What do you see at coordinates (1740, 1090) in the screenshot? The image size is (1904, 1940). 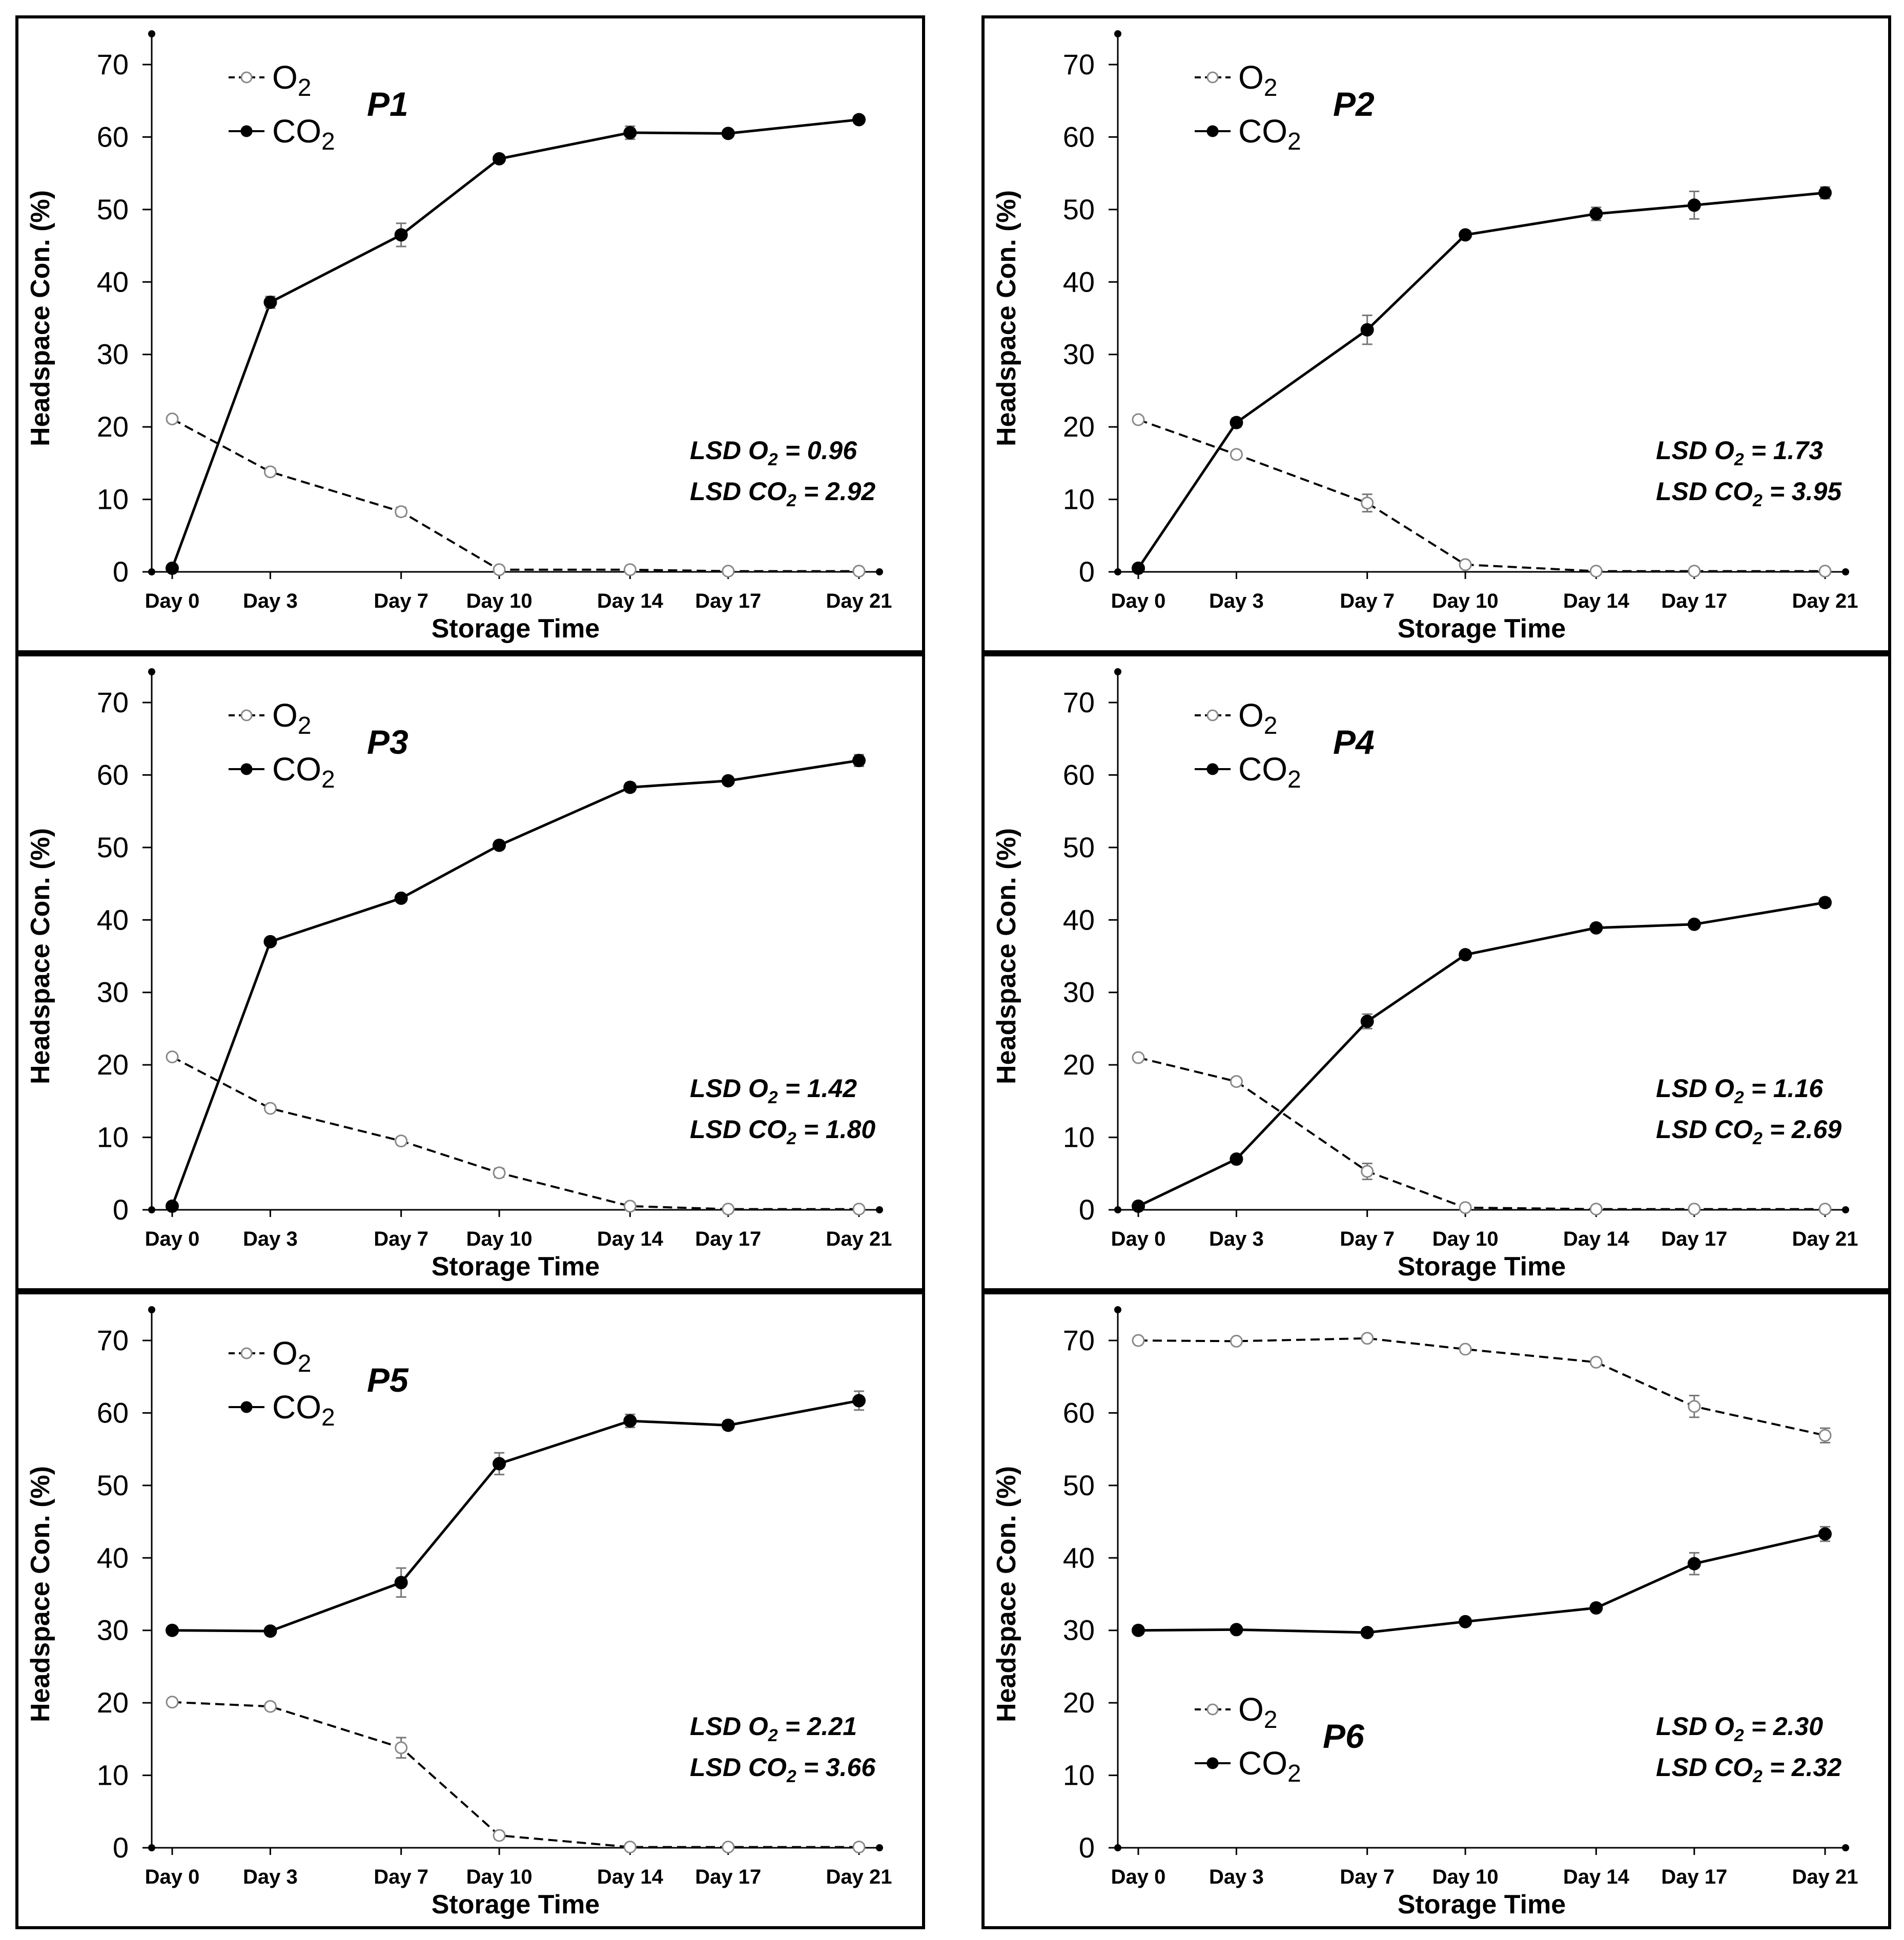 I see `lsd-annotation: LSD O2 = 1.16` at bounding box center [1740, 1090].